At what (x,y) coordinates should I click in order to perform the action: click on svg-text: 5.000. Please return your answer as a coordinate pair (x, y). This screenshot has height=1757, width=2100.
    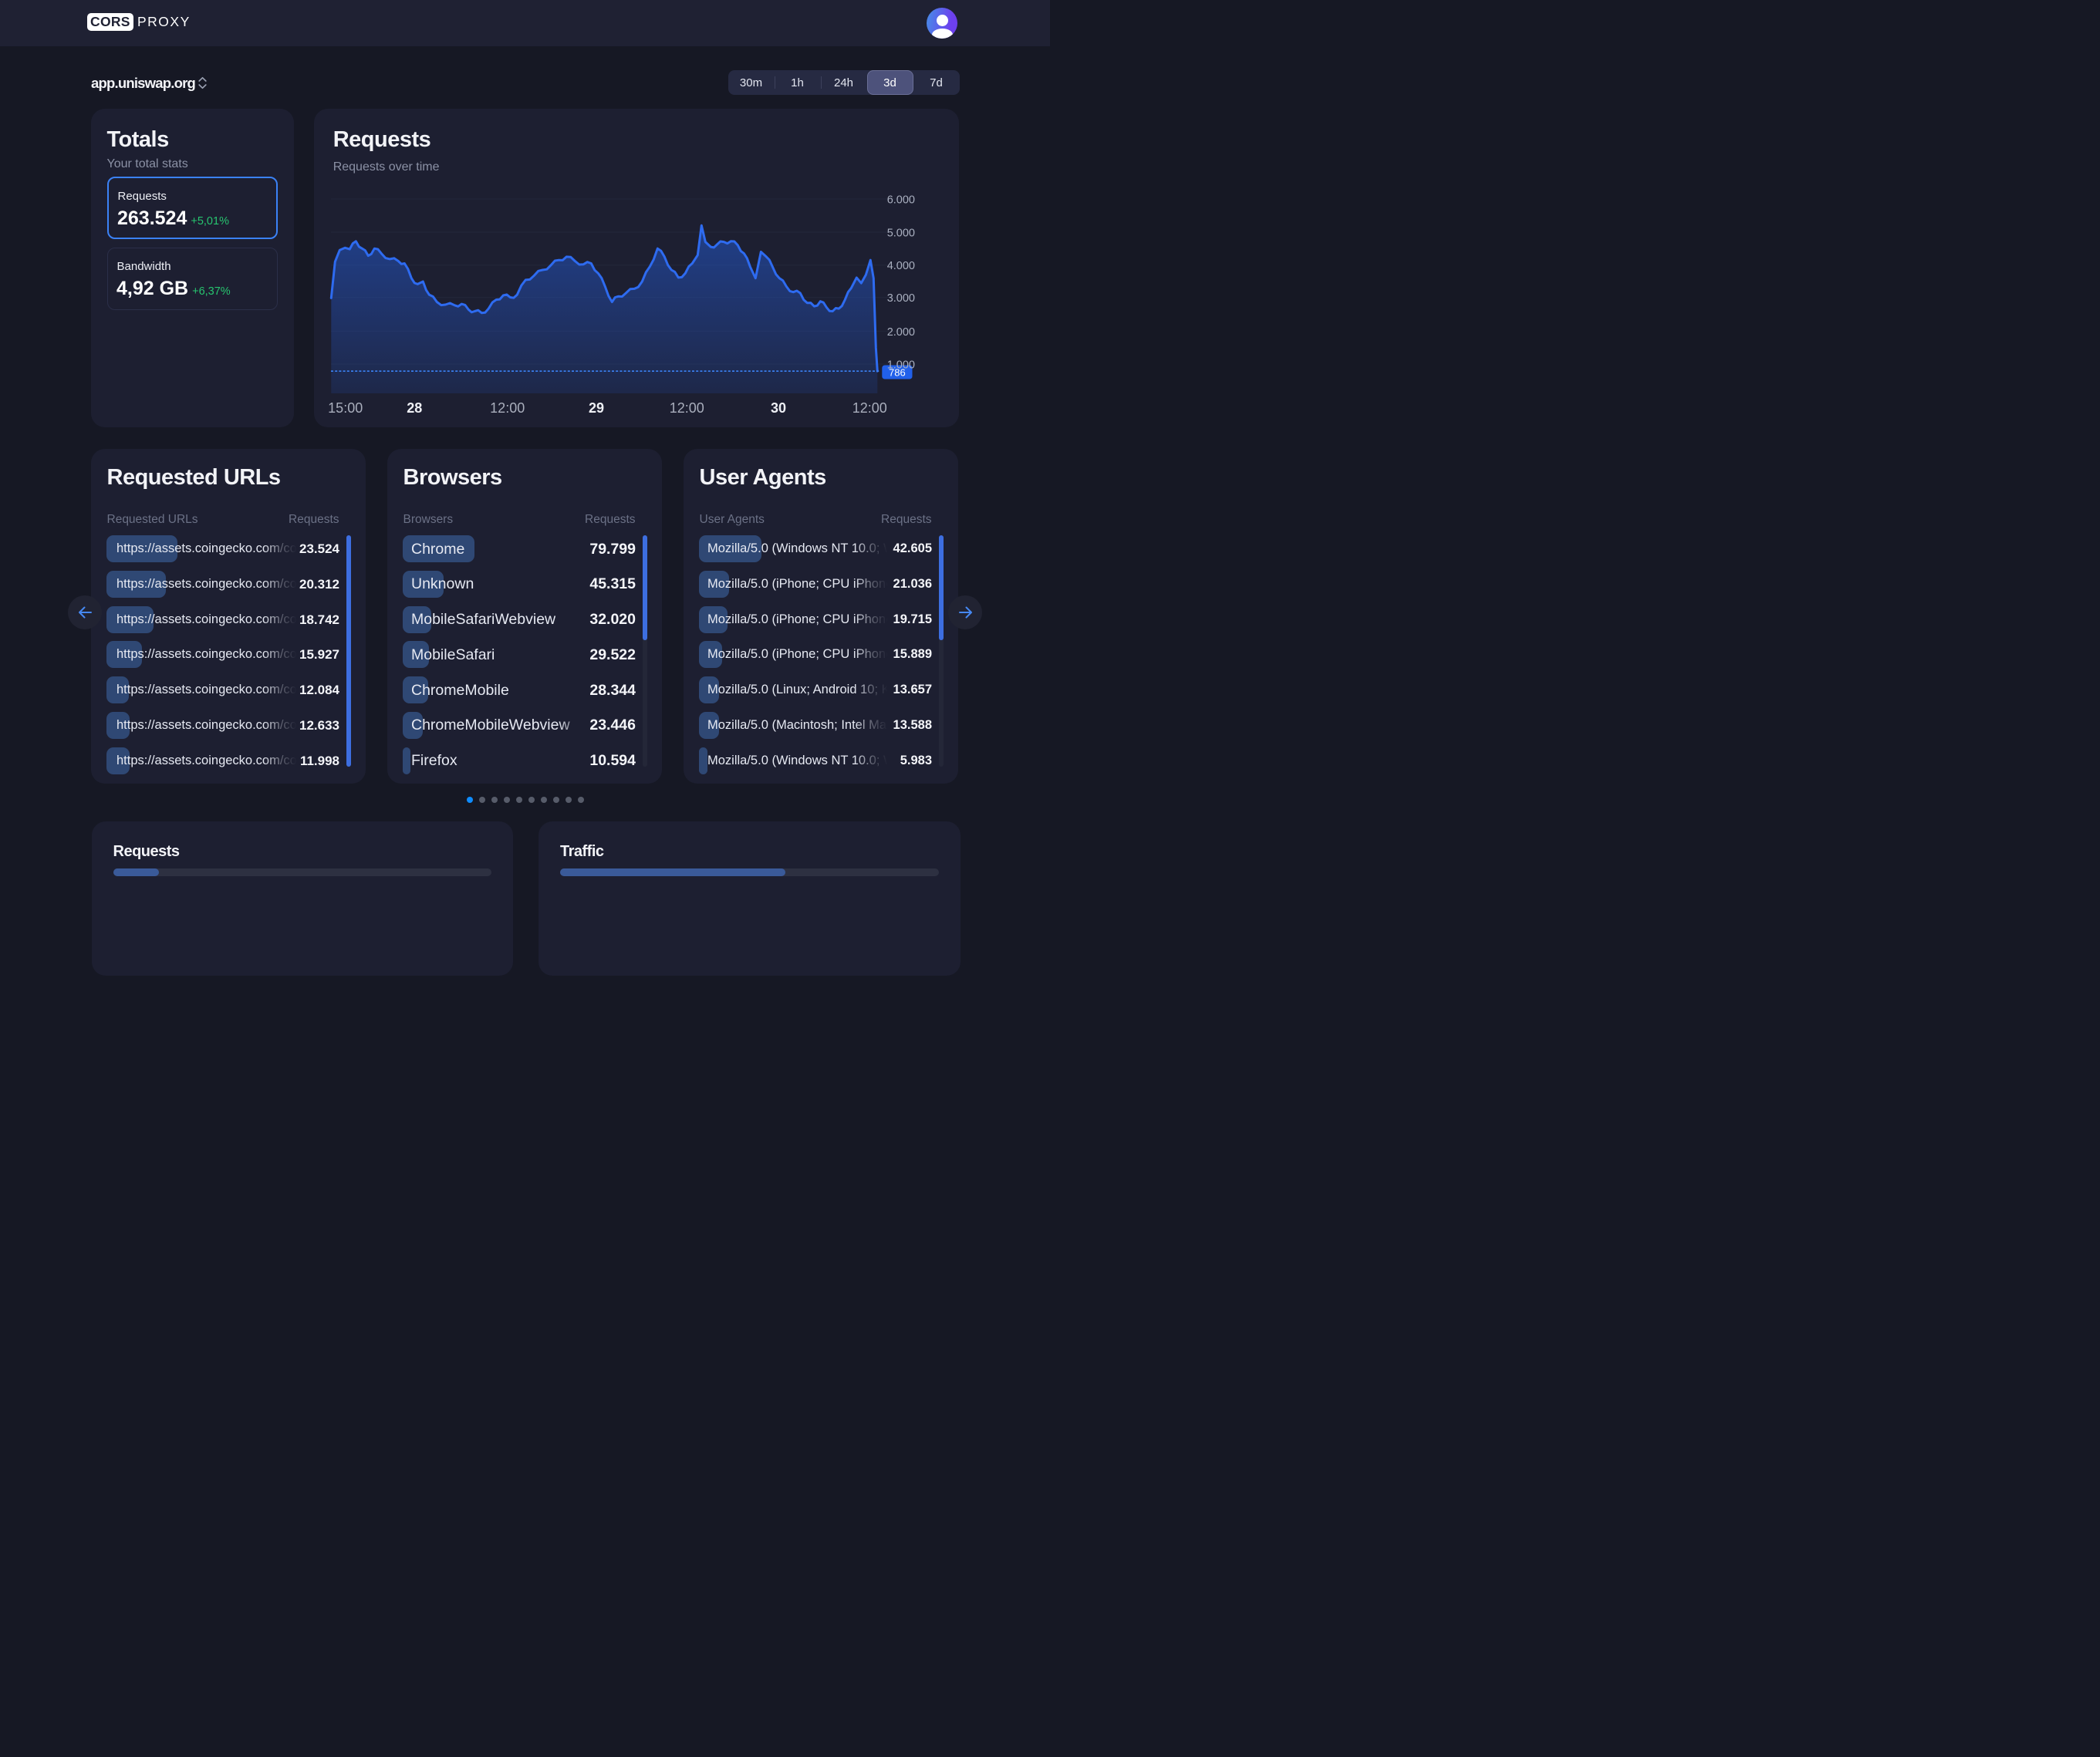
    Looking at the image, I should click on (900, 234).